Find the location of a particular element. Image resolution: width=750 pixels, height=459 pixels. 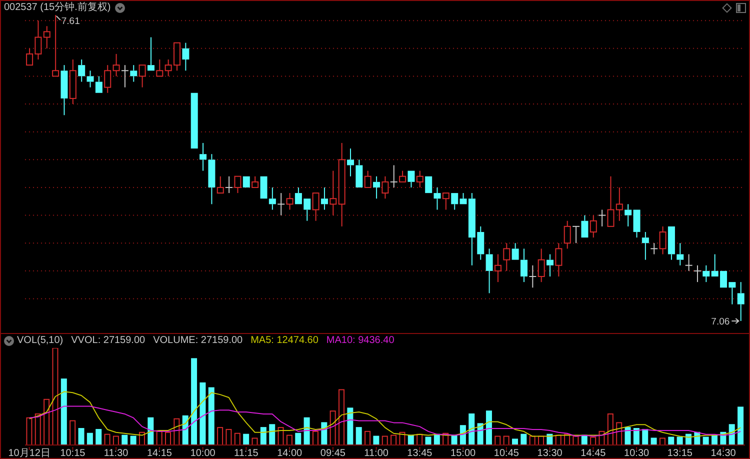

candlestick is located at coordinates (740, 301).